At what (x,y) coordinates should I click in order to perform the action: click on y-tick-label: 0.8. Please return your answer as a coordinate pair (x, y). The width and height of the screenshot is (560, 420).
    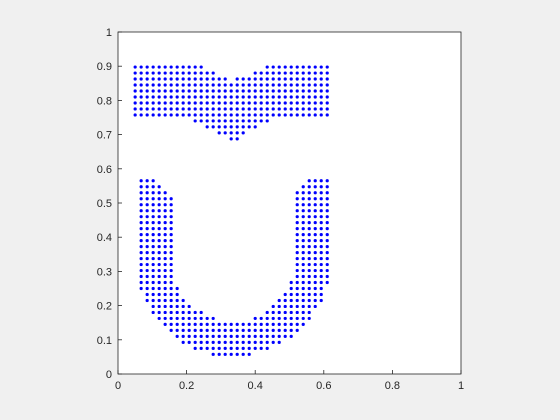
    Looking at the image, I should click on (104, 101).